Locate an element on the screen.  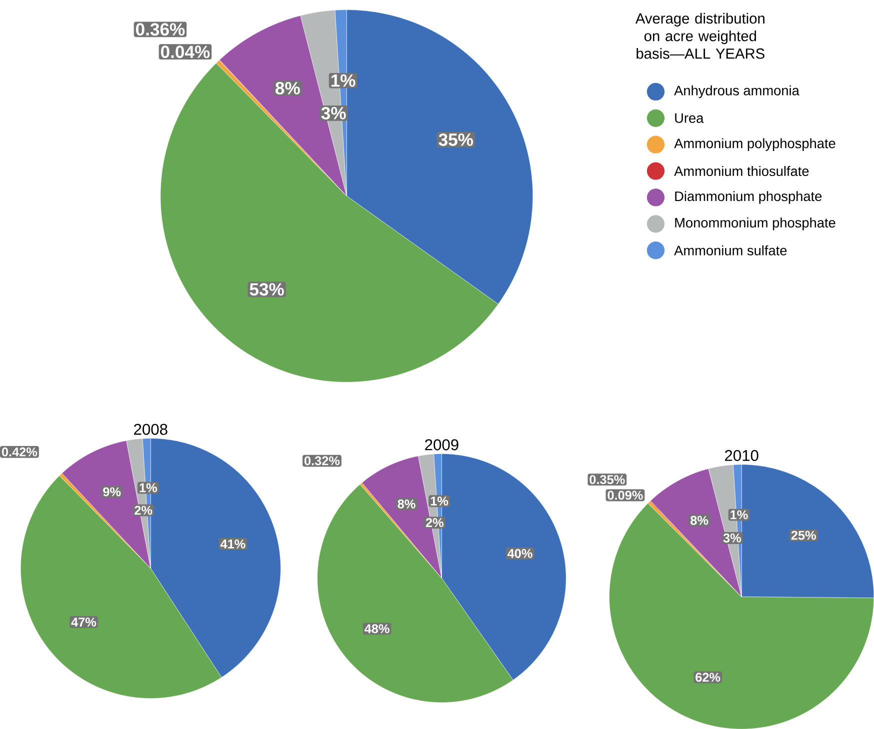
legend-label: Monommonium phosphate is located at coordinates (755, 223).